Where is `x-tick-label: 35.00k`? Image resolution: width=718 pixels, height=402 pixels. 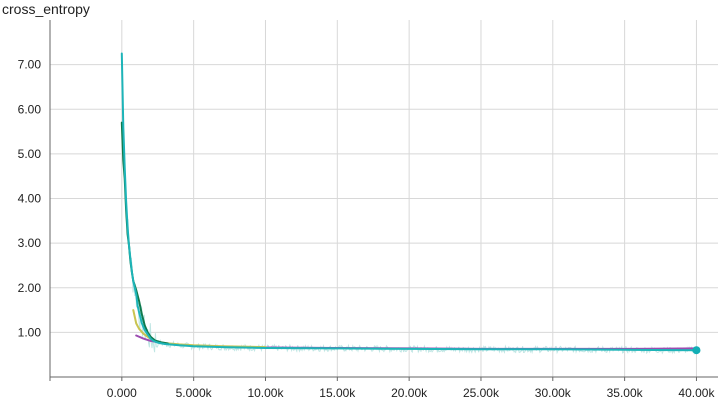 x-tick-label: 35.00k is located at coordinates (625, 393).